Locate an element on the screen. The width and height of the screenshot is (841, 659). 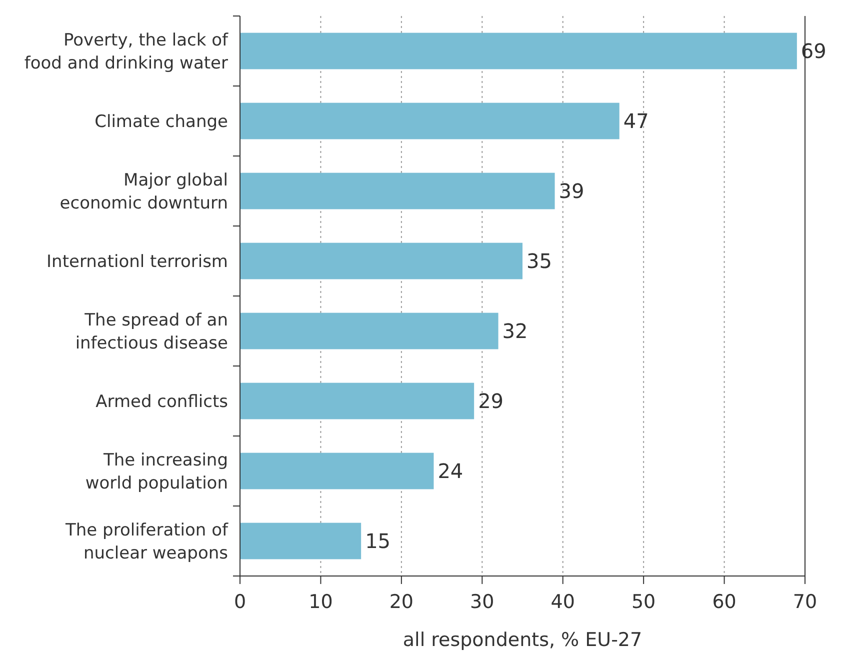
y-tick-label: The proliferation of nuclear weapons is located at coordinates (147, 542).